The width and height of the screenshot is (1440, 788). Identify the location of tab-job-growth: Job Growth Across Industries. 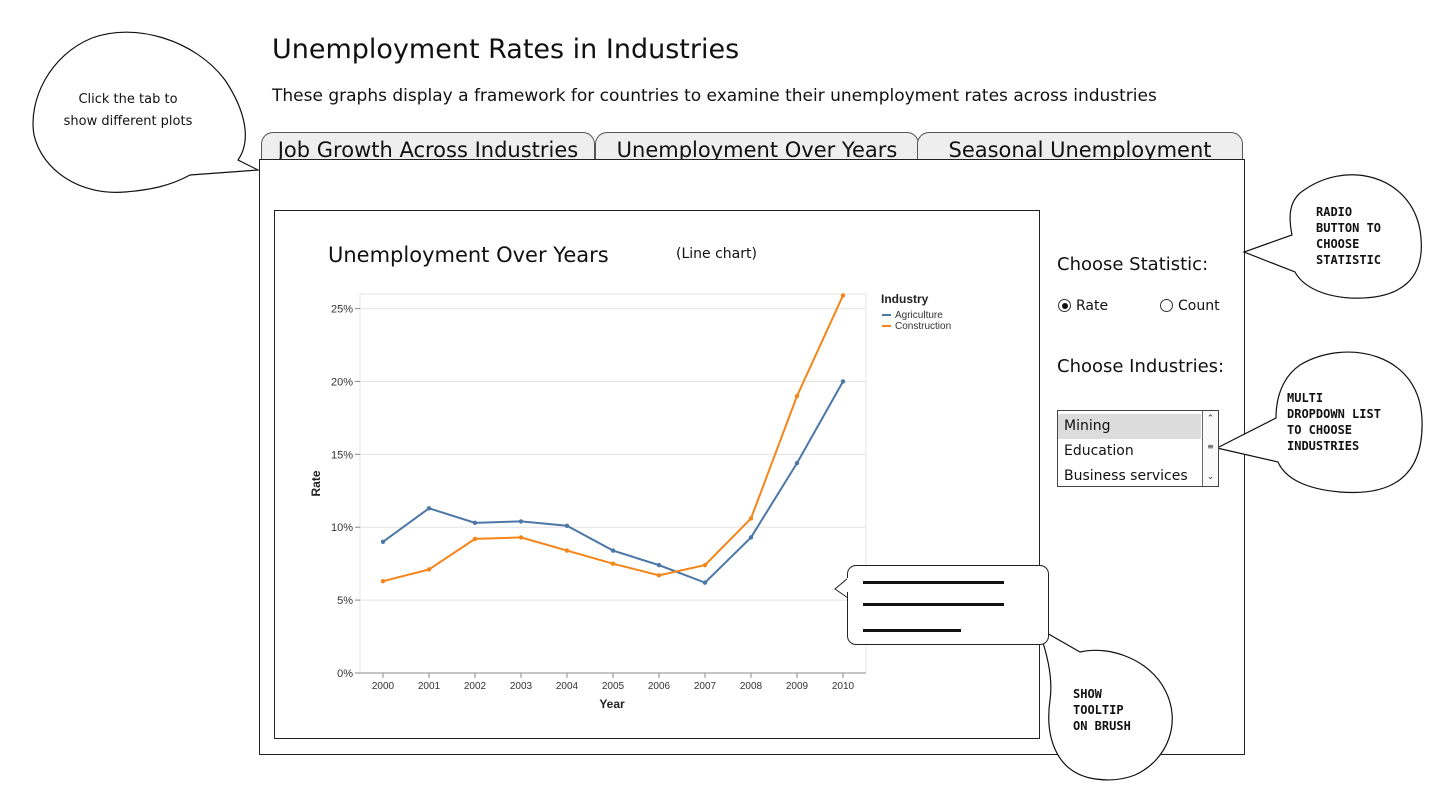
(428, 146).